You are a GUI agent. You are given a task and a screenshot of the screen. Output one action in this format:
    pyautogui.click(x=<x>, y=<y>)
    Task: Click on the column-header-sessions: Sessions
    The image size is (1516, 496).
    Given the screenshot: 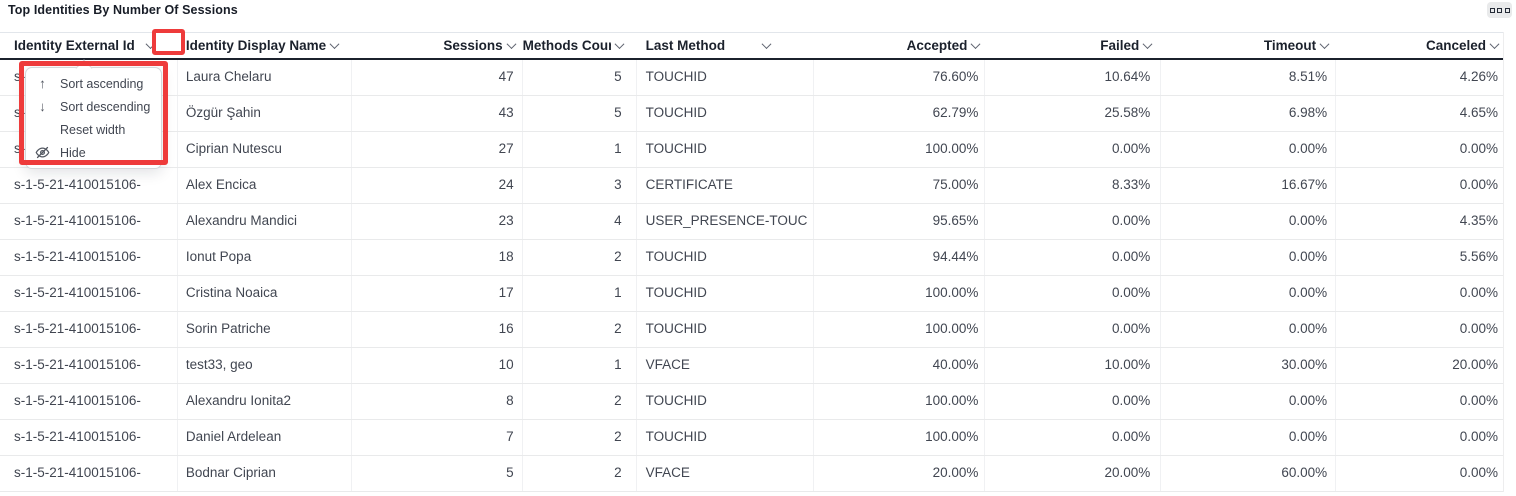 What is the action you would take?
    pyautogui.click(x=437, y=45)
    